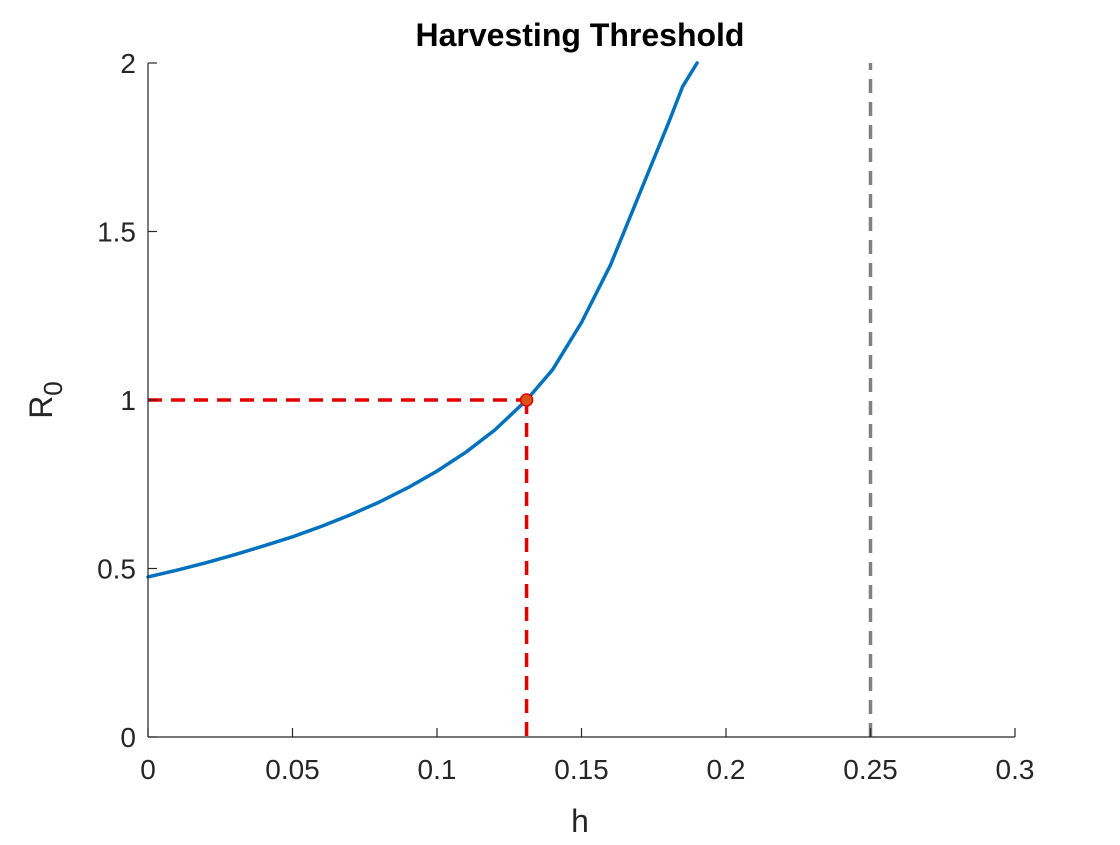 The height and width of the screenshot is (845, 1120). Describe the element at coordinates (526, 400) in the screenshot. I see `threshold-point` at that location.